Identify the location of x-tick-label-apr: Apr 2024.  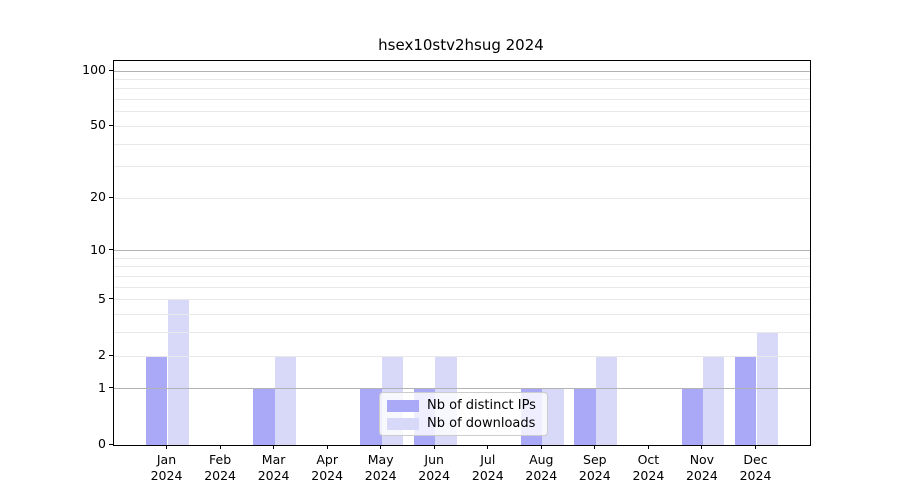
(327, 467).